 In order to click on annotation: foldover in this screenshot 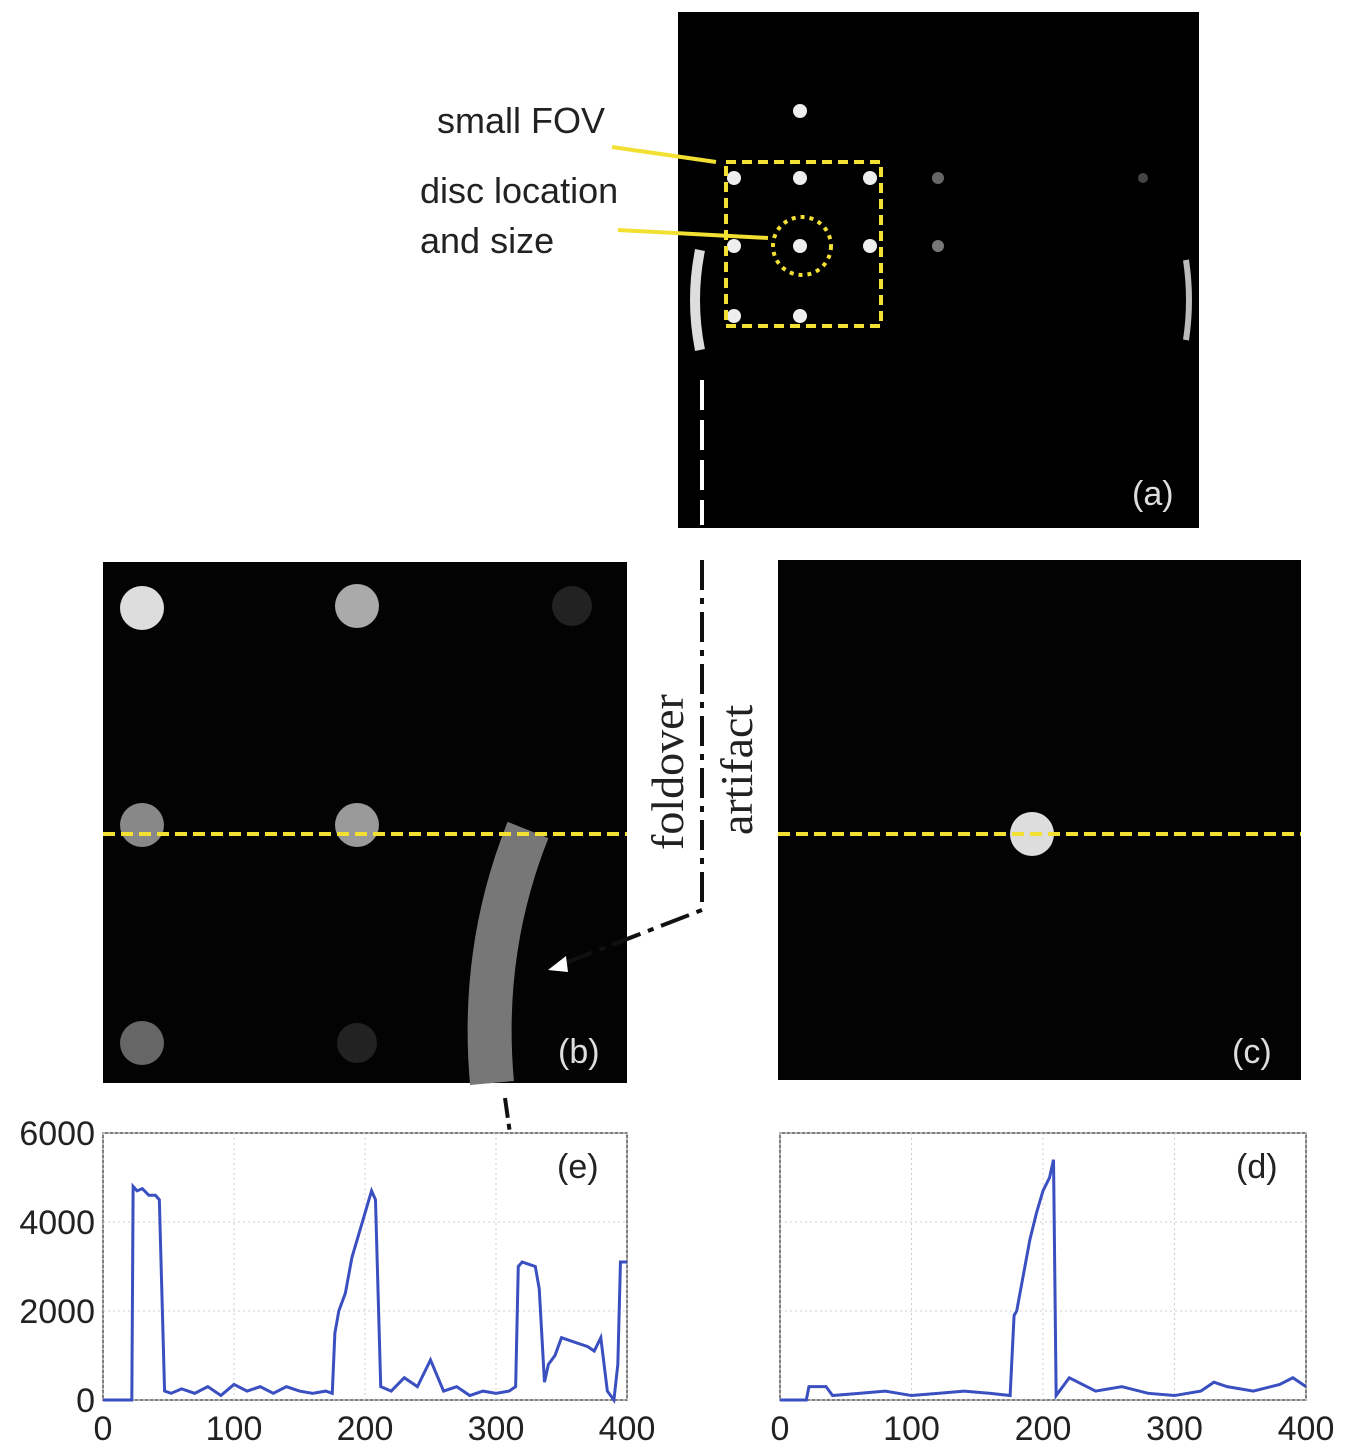, I will do `click(667, 772)`.